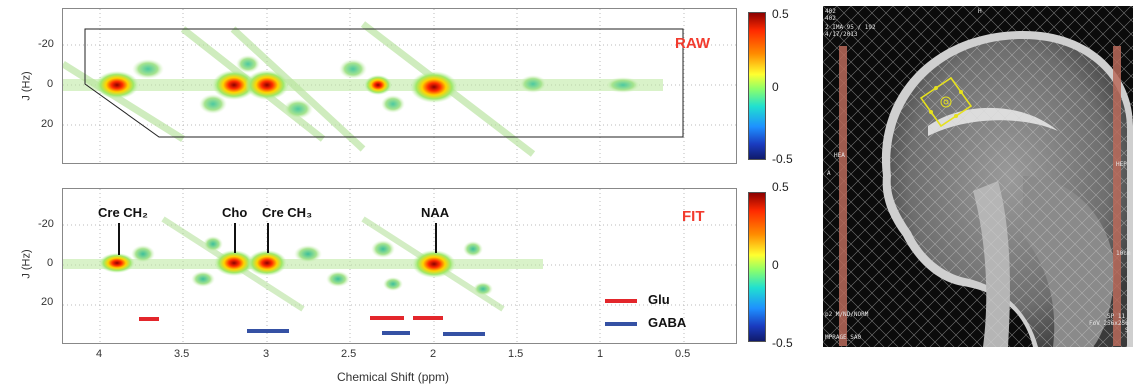  What do you see at coordinates (659, 299) in the screenshot?
I see `legend-glu-label: Glu` at bounding box center [659, 299].